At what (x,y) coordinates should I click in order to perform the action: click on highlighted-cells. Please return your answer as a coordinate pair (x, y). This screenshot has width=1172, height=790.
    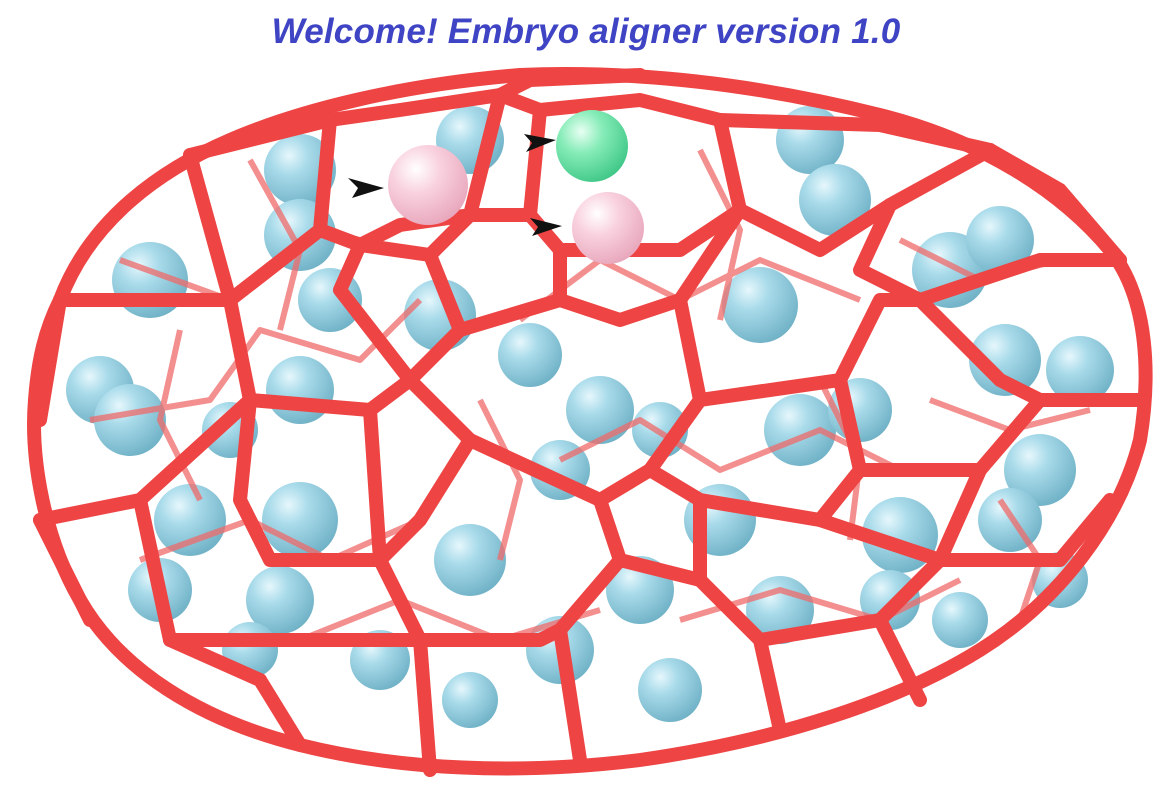
    Looking at the image, I should click on (516, 187).